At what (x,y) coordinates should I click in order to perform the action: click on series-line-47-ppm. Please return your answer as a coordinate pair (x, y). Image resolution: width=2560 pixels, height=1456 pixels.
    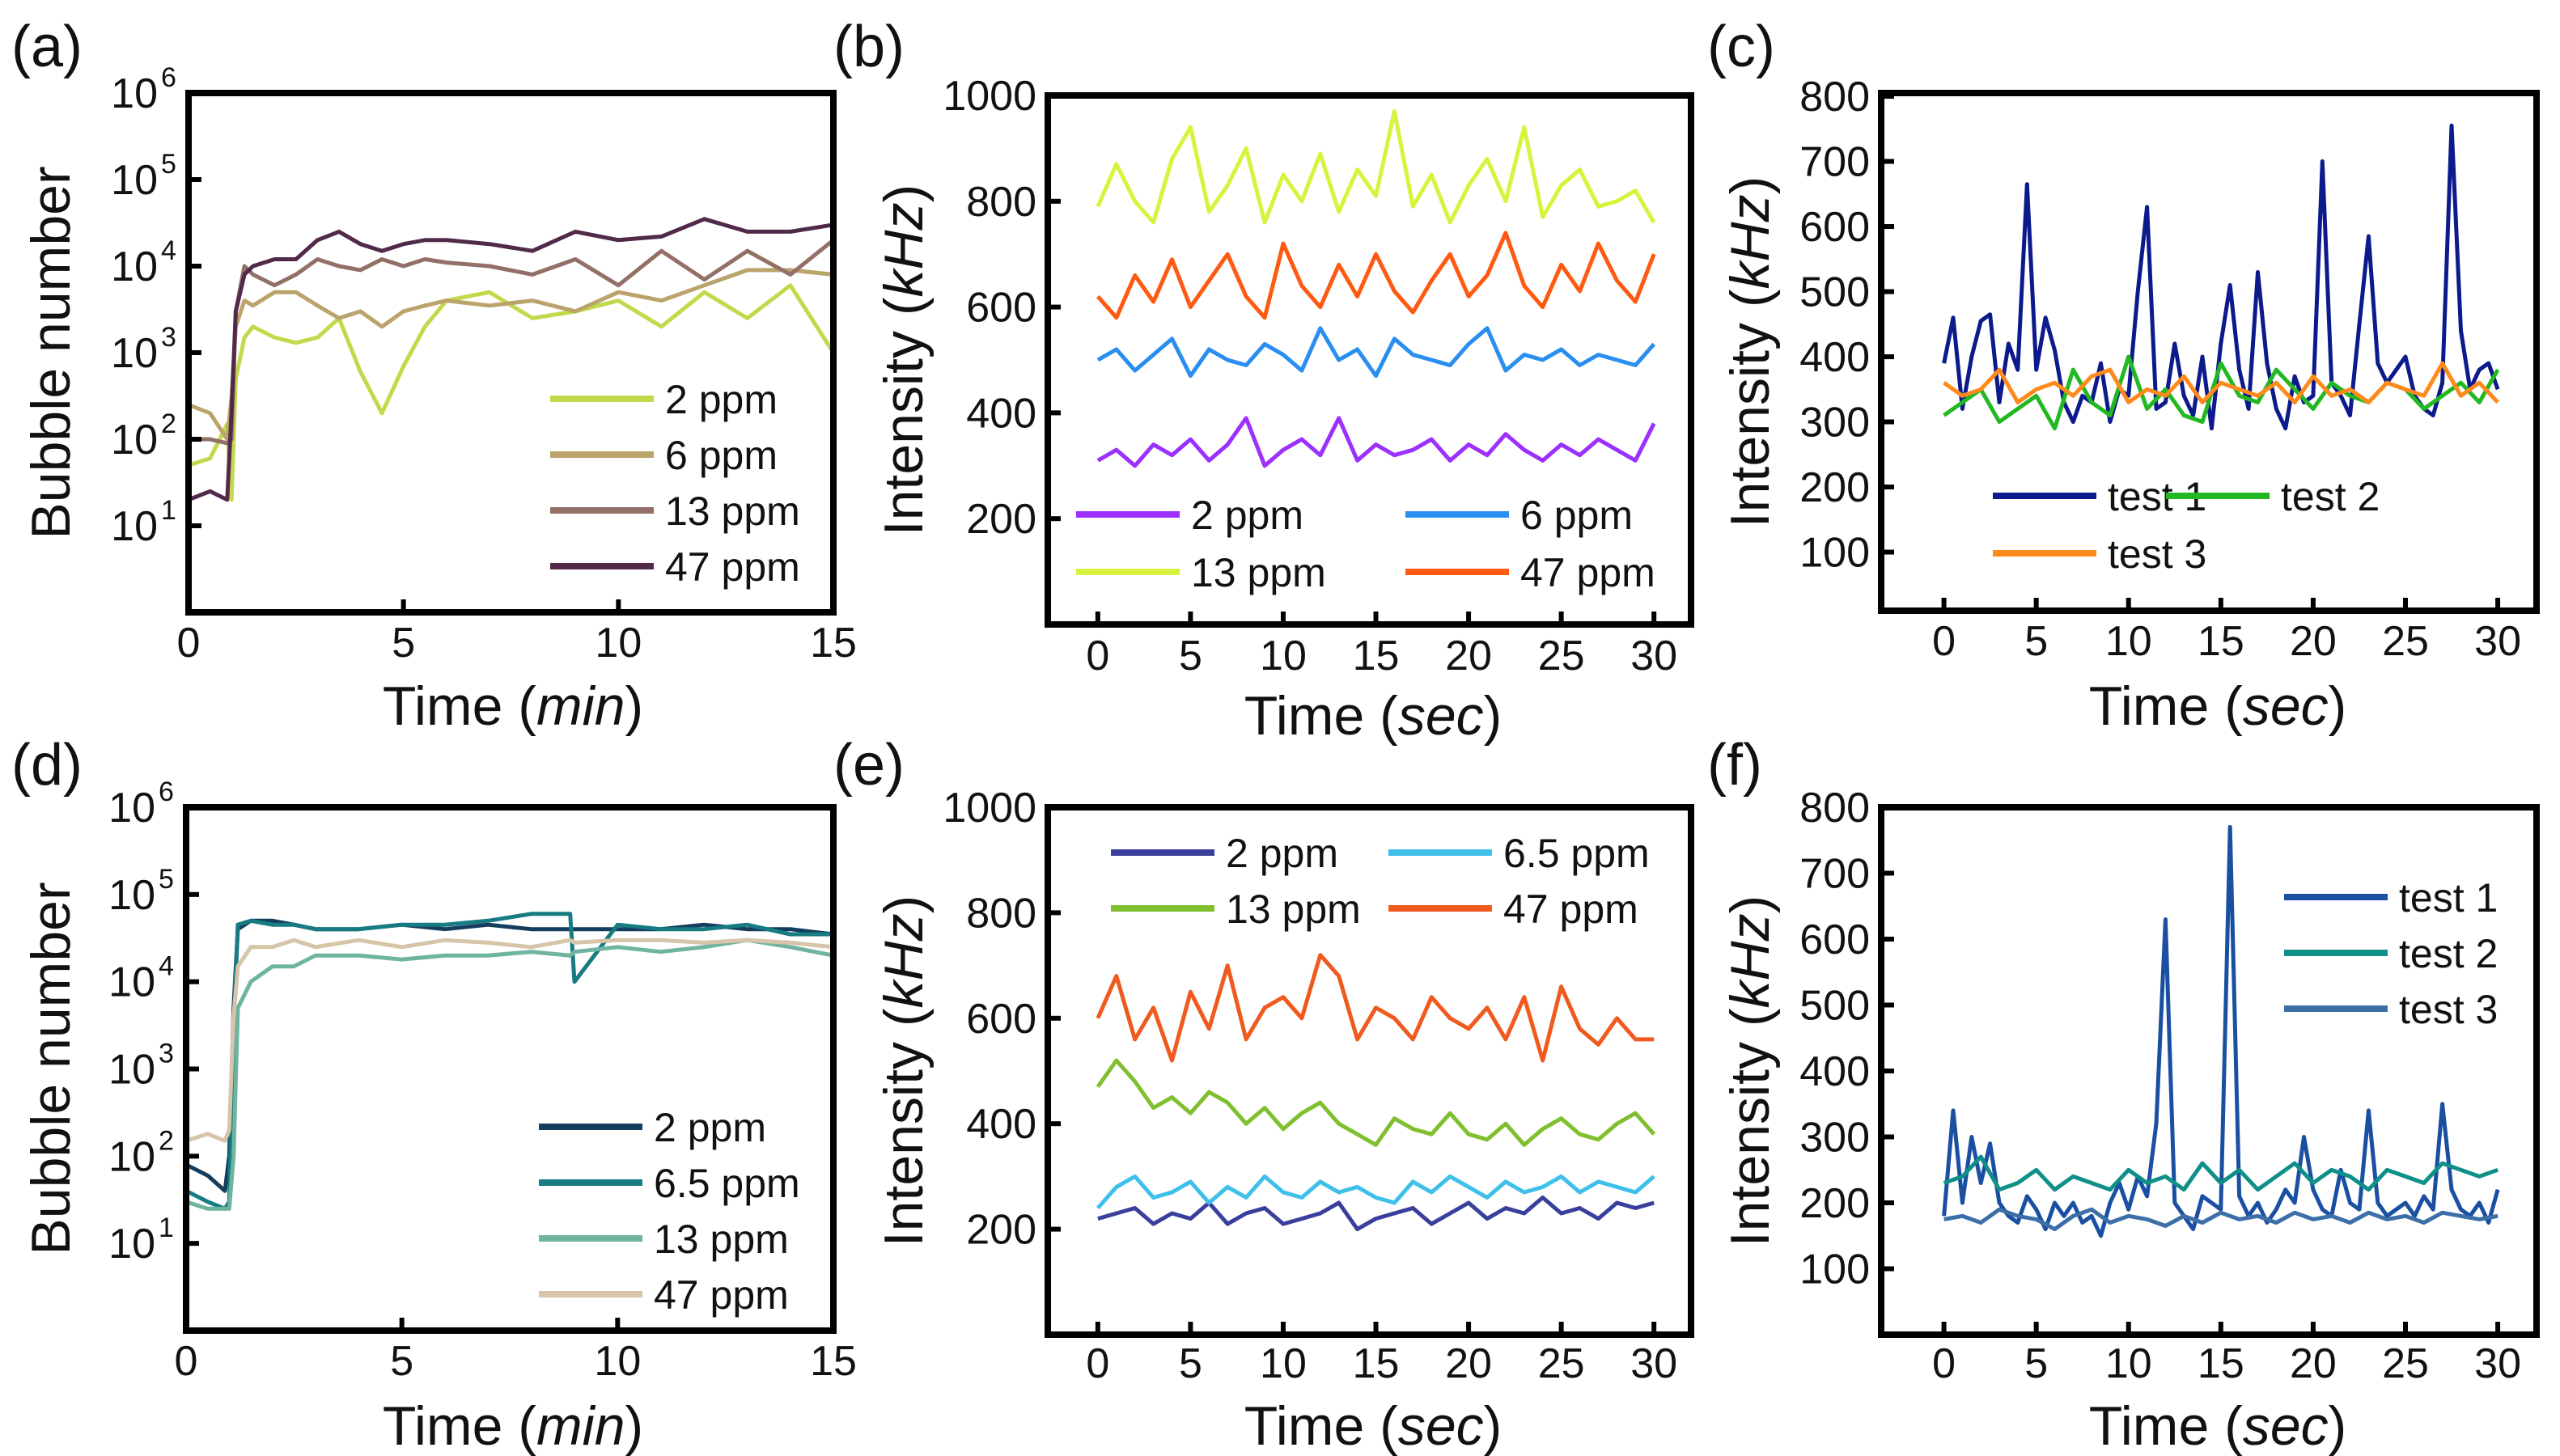
    Looking at the image, I should click on (509, 1040).